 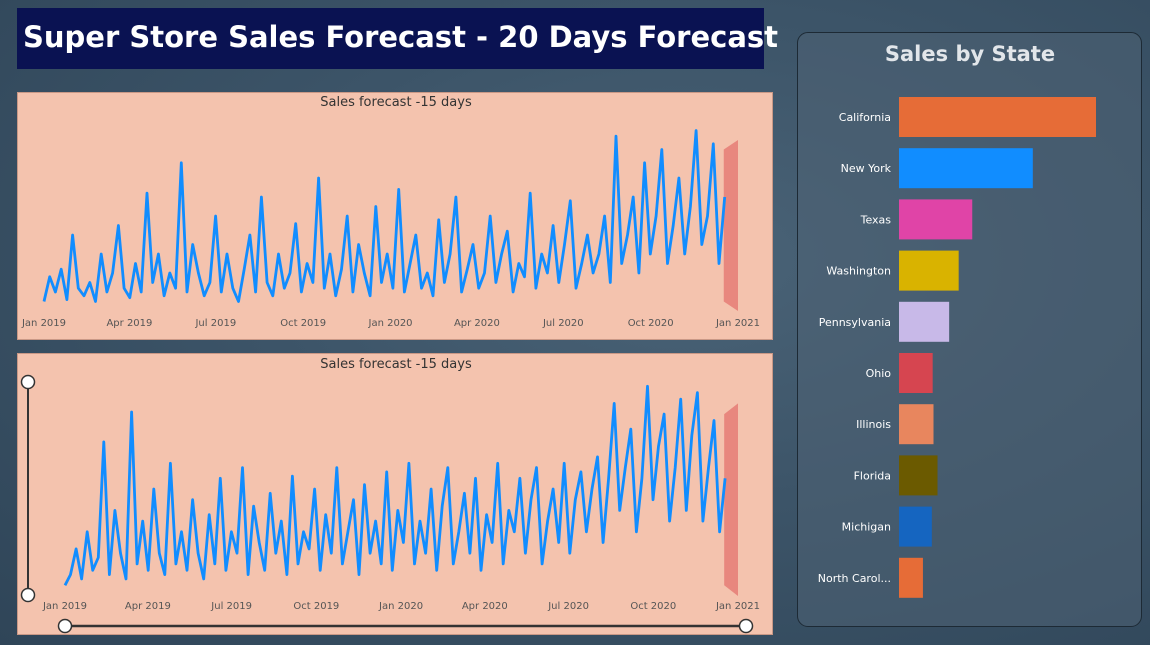 I want to click on chart-title: Sales by State, so click(x=970, y=54).